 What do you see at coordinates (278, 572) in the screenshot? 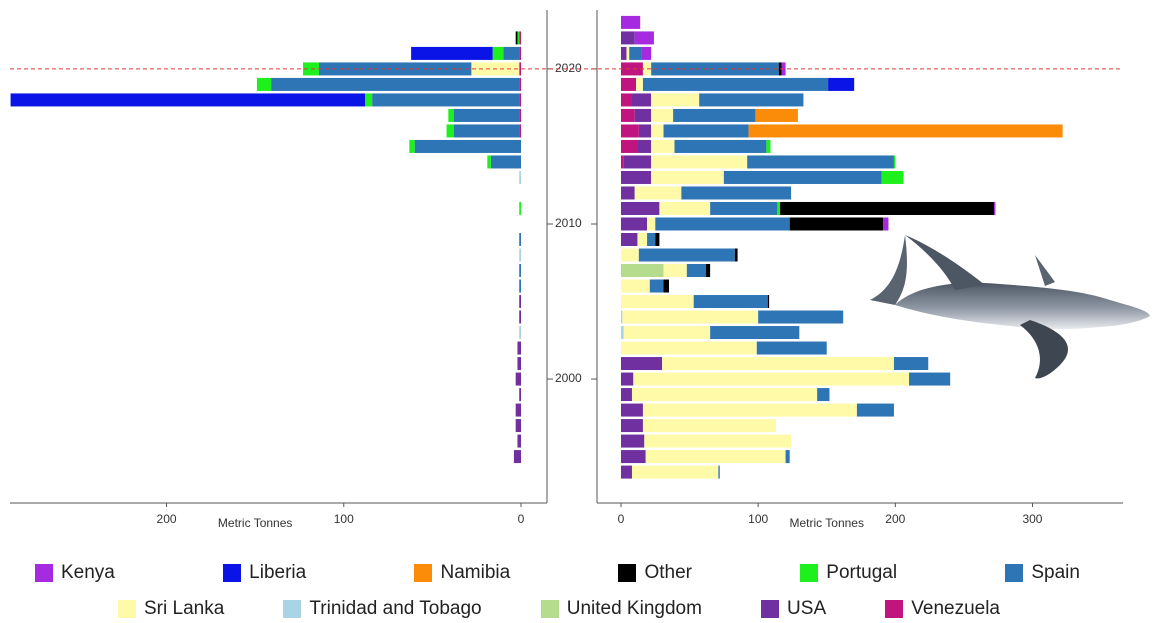
I see `legend-label: Liberia` at bounding box center [278, 572].